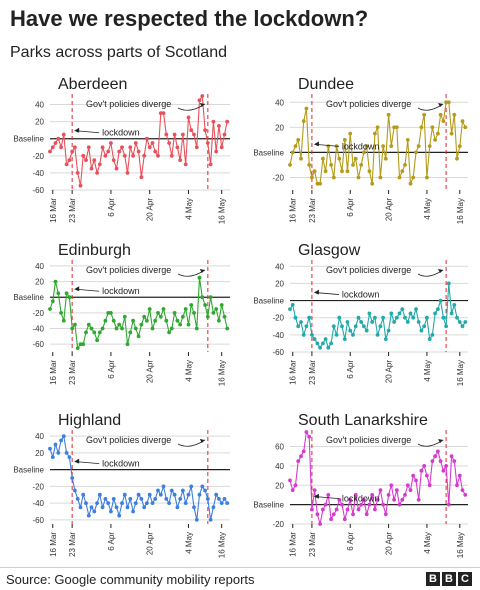 This screenshot has width=480, height=590. I want to click on x-tick-label: 4 May, so click(427, 543).